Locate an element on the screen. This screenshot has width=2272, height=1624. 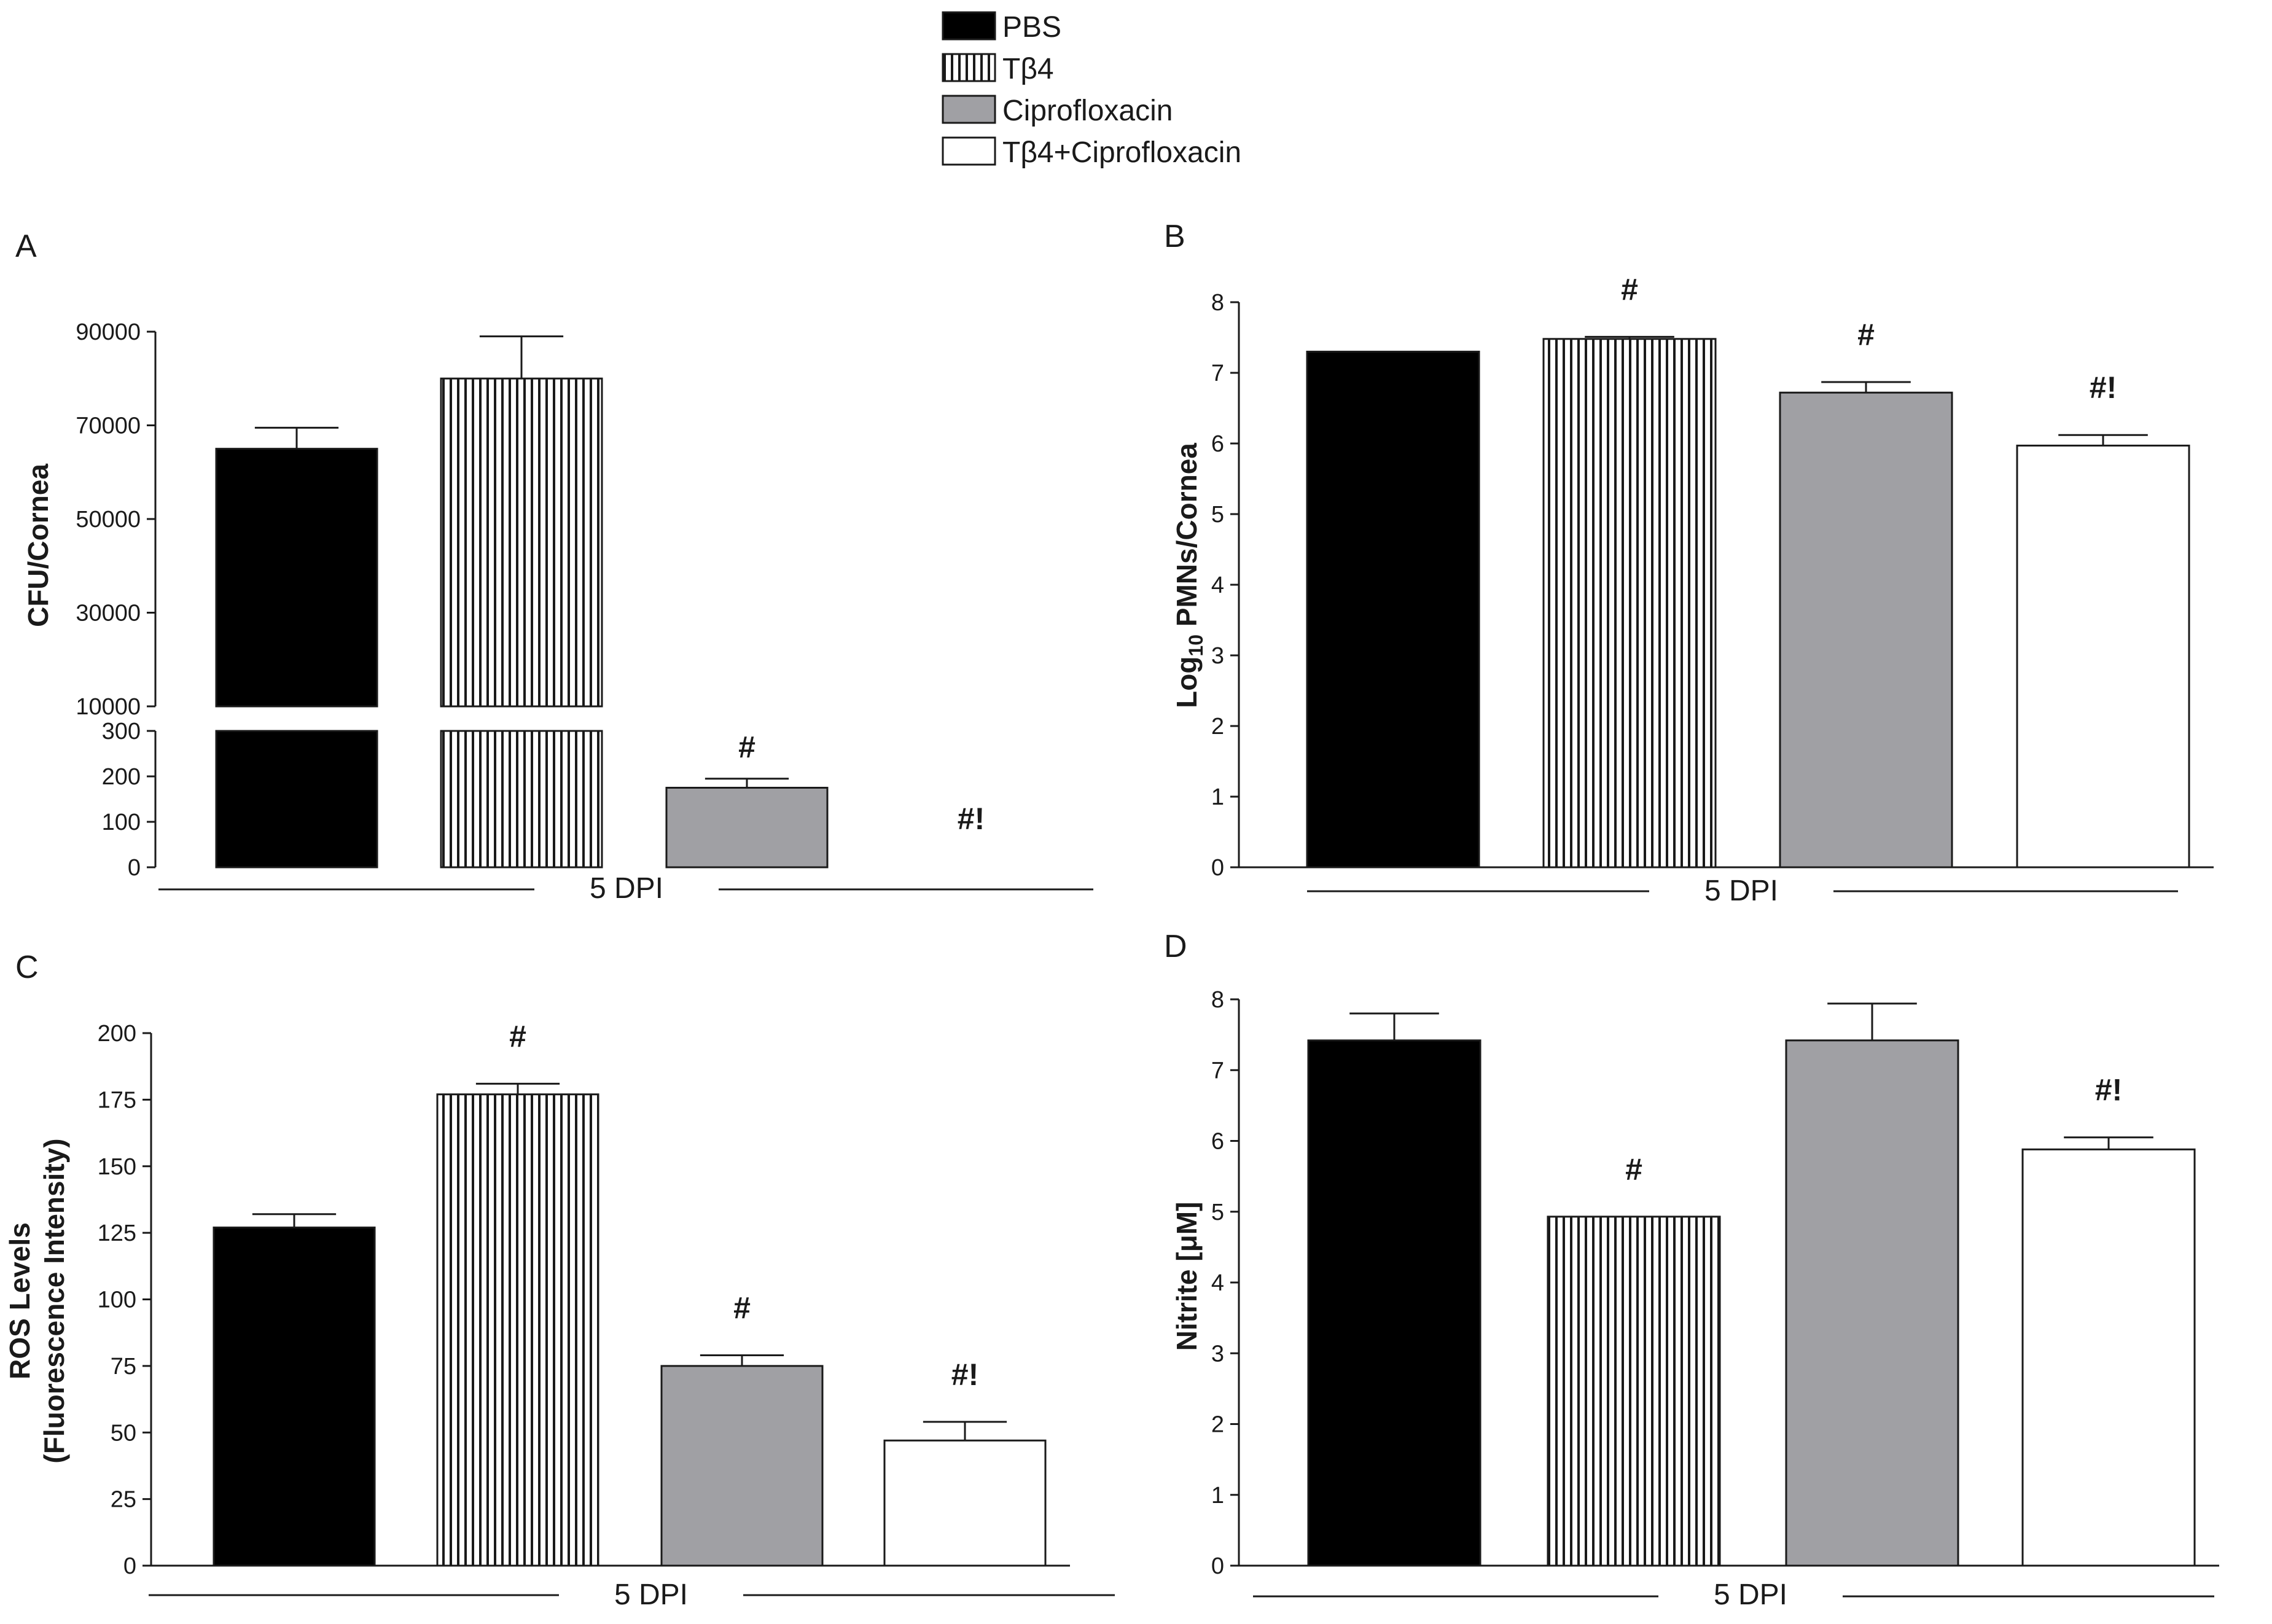
panel-letter-a: A is located at coordinates (26, 246).